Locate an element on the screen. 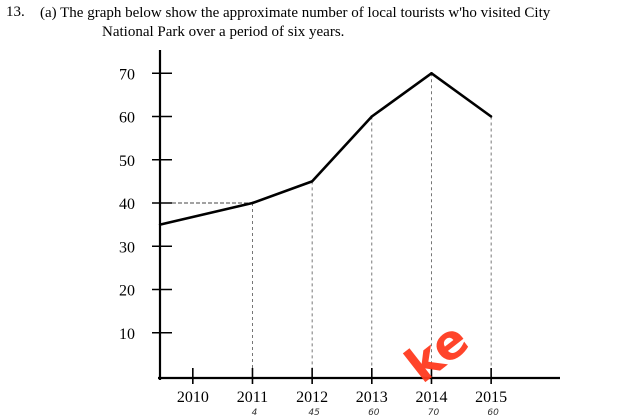 The width and height of the screenshot is (635, 418). y-tick-label-30: 30 is located at coordinates (127, 247).